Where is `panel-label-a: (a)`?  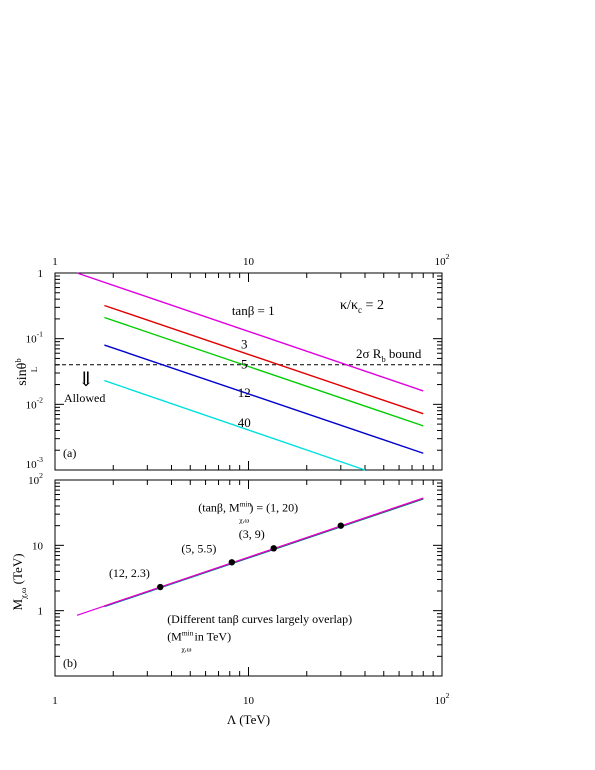 panel-label-a: (a) is located at coordinates (69, 453).